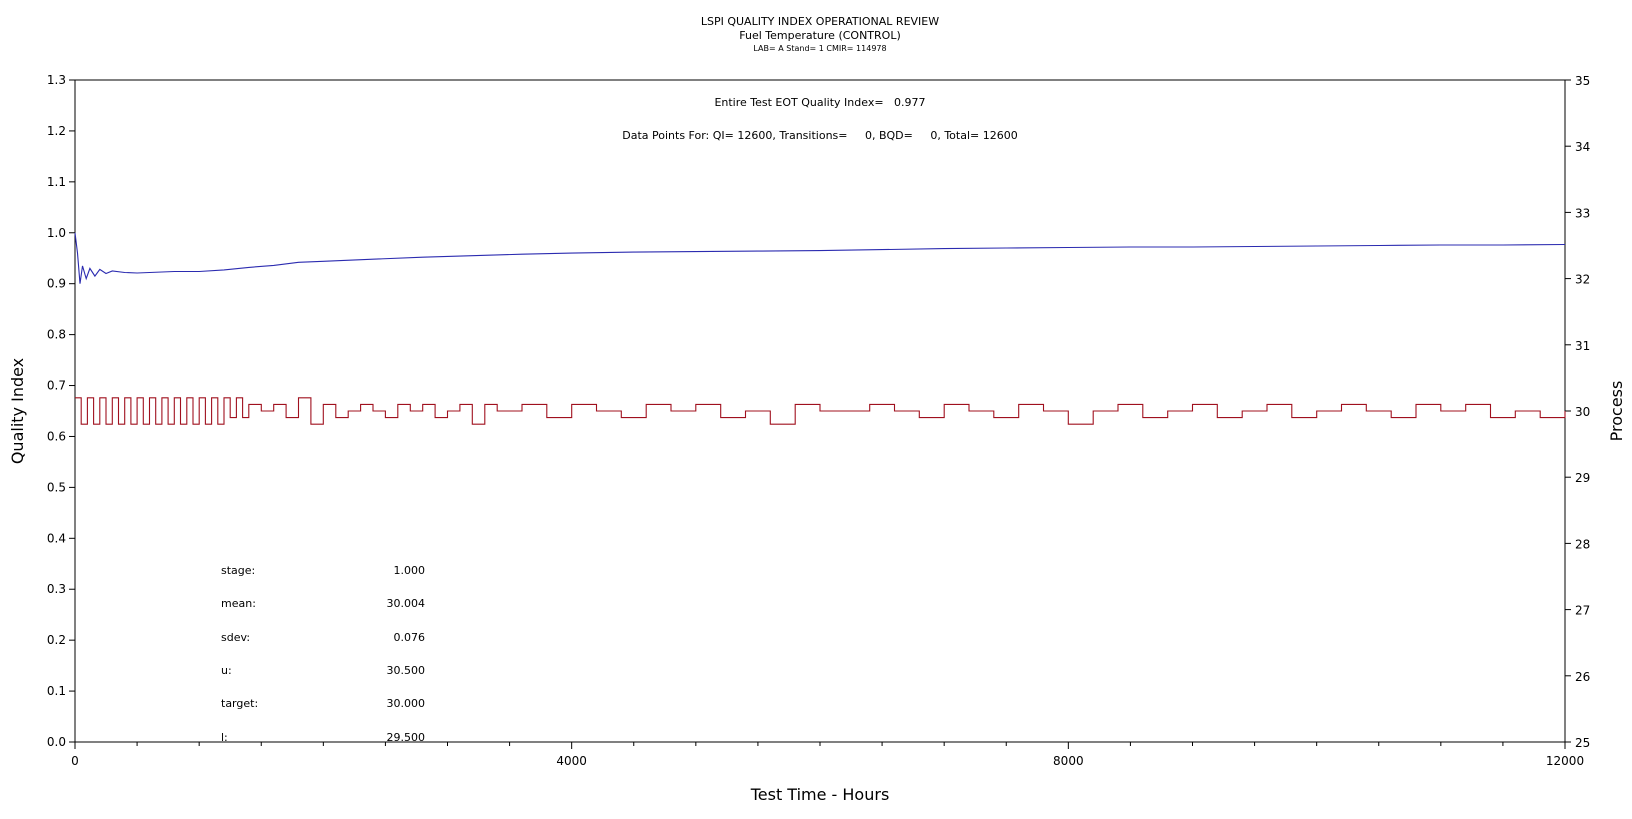  I want to click on right-y-tick-label: 32, so click(1582, 280).